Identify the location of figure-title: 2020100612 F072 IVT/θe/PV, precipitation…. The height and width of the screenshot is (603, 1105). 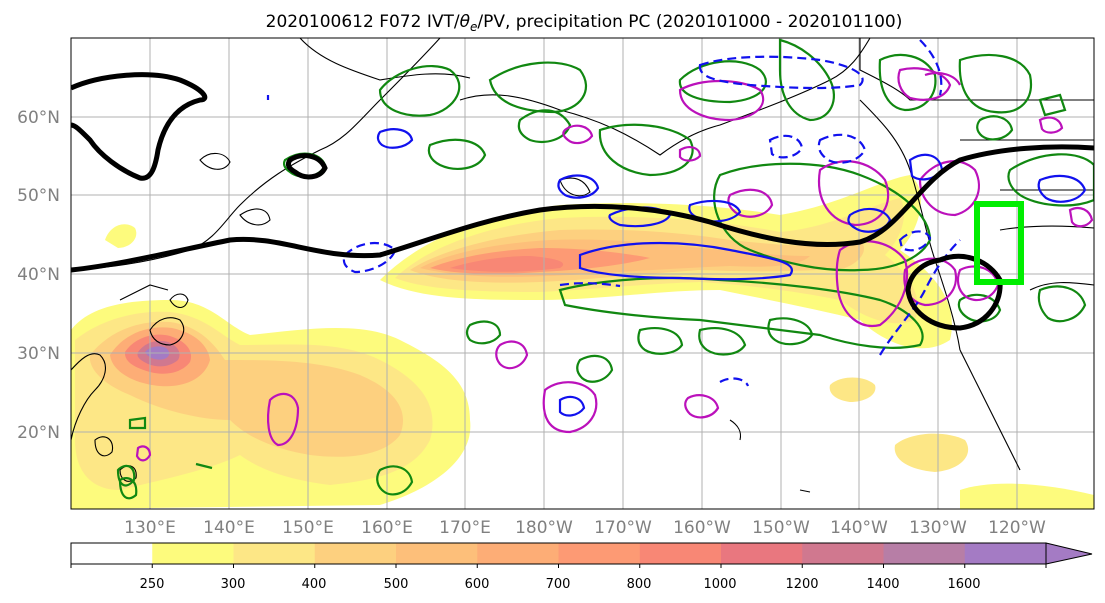
(584, 23).